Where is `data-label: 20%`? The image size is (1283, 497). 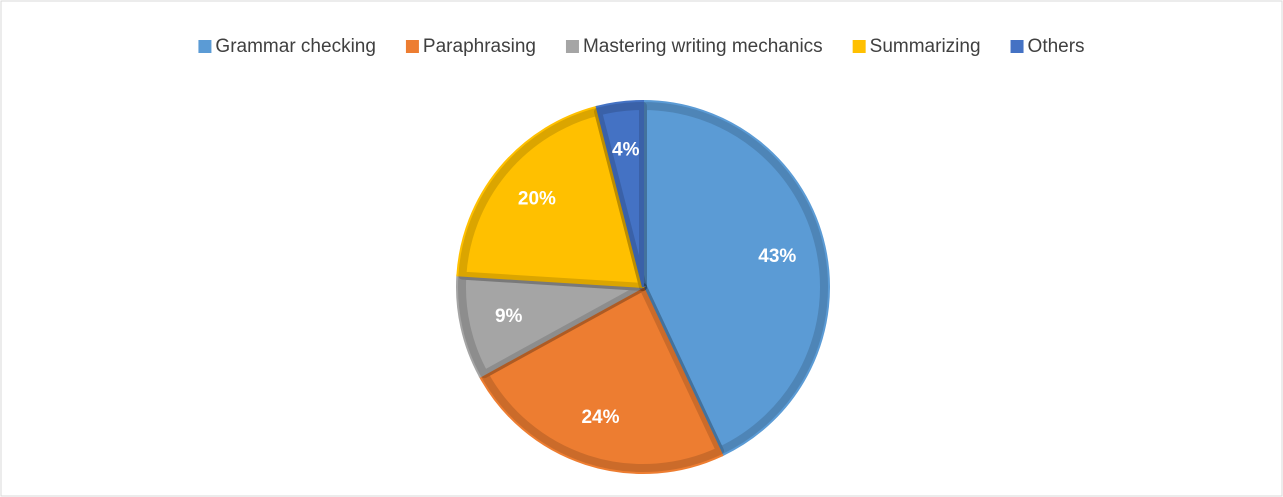 data-label: 20% is located at coordinates (537, 198).